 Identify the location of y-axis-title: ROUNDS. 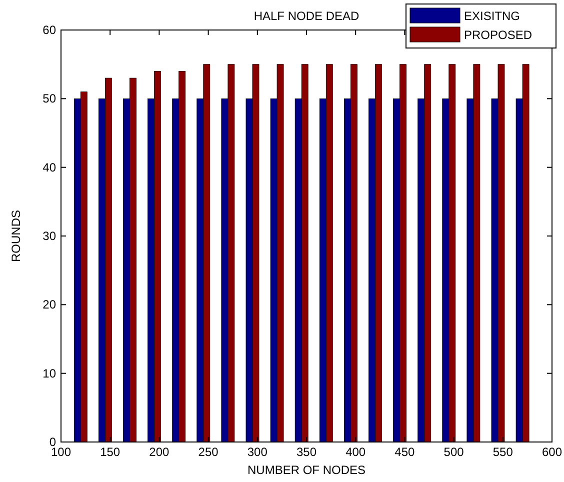
(16, 236).